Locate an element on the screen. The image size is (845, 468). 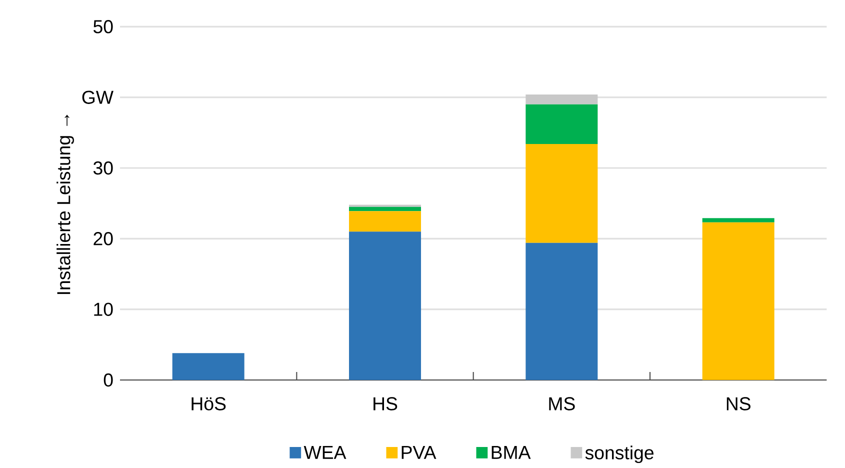
y-tick-label: 10 is located at coordinates (103, 309).